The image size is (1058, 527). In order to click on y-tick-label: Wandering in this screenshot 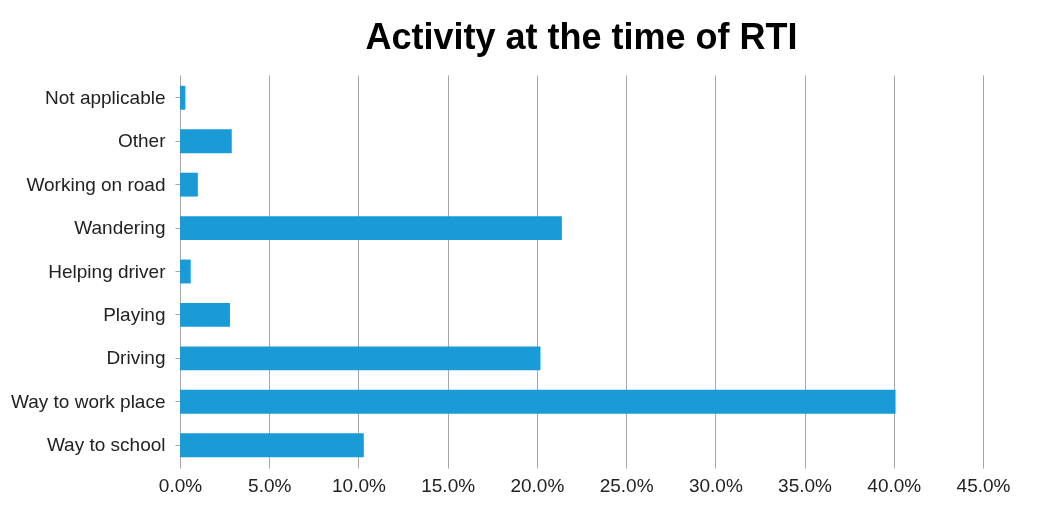, I will do `click(120, 228)`.